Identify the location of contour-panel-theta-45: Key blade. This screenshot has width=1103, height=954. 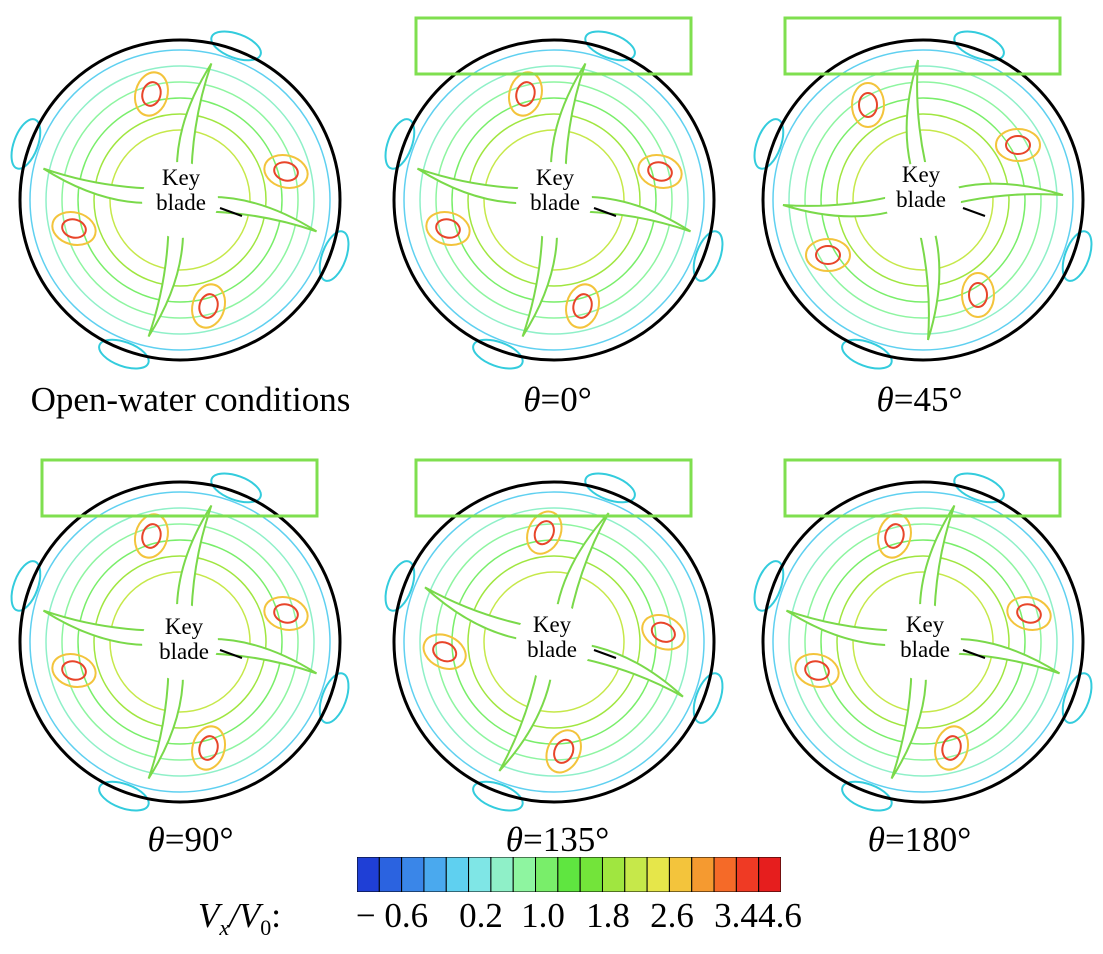
(923, 190).